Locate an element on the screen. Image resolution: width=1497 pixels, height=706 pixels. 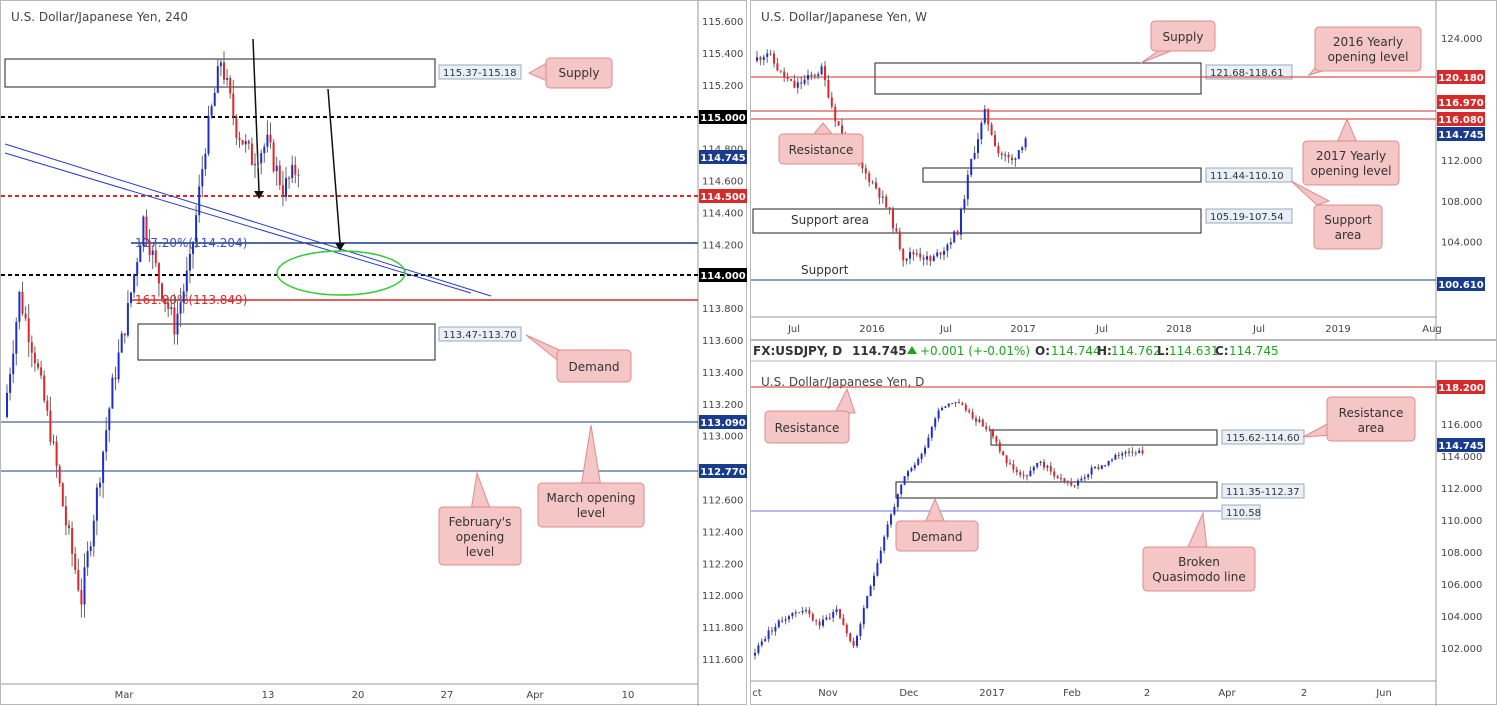
svg-text: March opening is located at coordinates (591, 498).